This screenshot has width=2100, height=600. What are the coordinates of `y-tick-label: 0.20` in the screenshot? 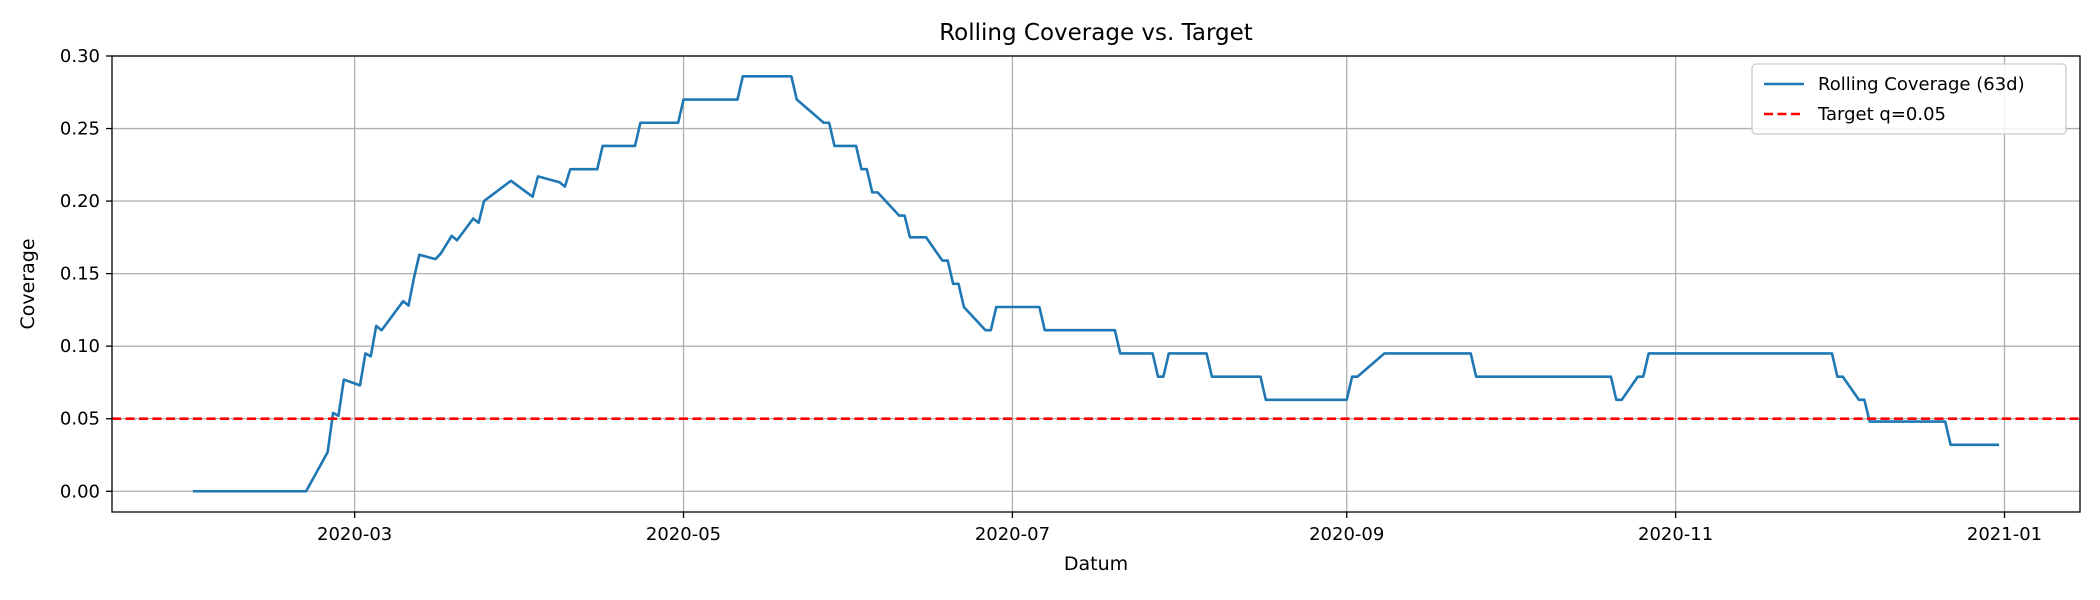 It's located at (80, 201).